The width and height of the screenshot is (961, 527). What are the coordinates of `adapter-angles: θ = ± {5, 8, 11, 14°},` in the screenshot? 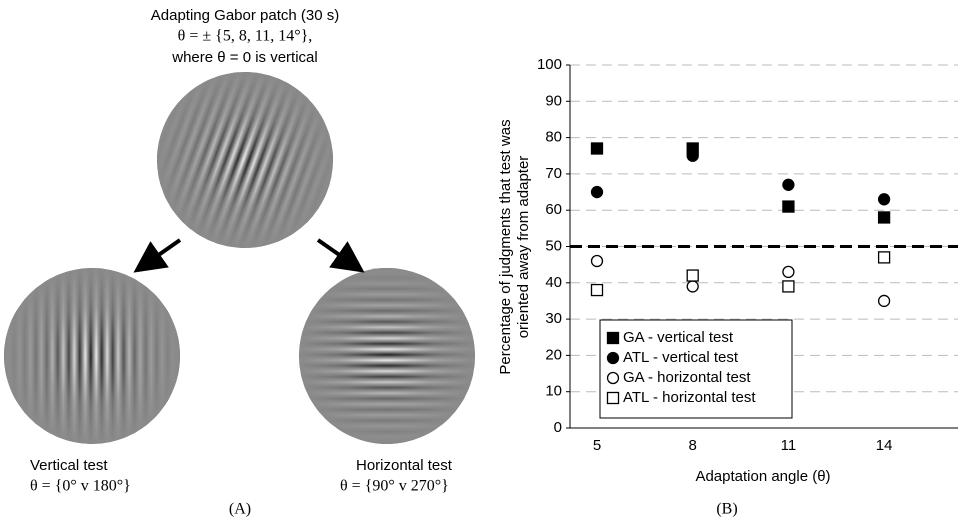 It's located at (245, 36).